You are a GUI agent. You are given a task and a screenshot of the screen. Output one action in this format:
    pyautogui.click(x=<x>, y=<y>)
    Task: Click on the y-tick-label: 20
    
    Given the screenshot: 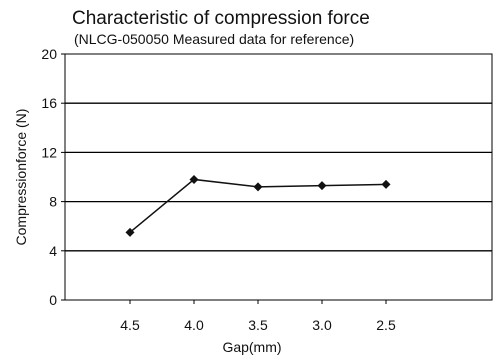 What is the action you would take?
    pyautogui.click(x=49, y=54)
    